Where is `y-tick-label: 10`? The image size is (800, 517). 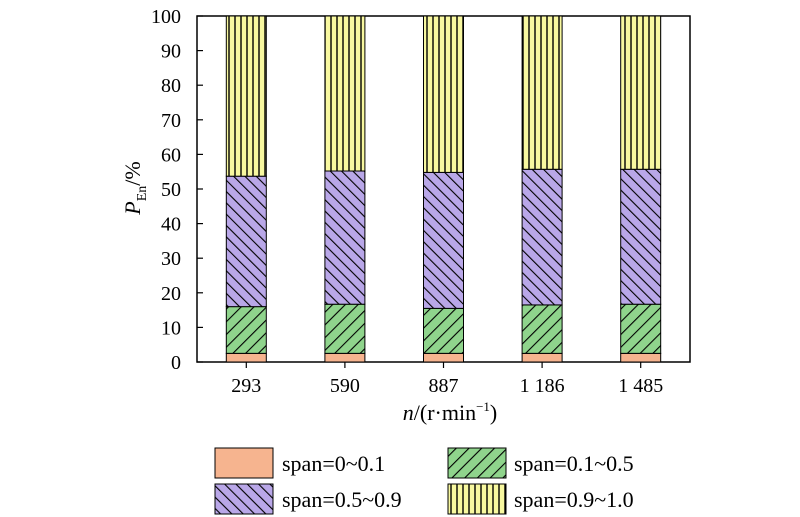
y-tick-label: 10 is located at coordinates (171, 328).